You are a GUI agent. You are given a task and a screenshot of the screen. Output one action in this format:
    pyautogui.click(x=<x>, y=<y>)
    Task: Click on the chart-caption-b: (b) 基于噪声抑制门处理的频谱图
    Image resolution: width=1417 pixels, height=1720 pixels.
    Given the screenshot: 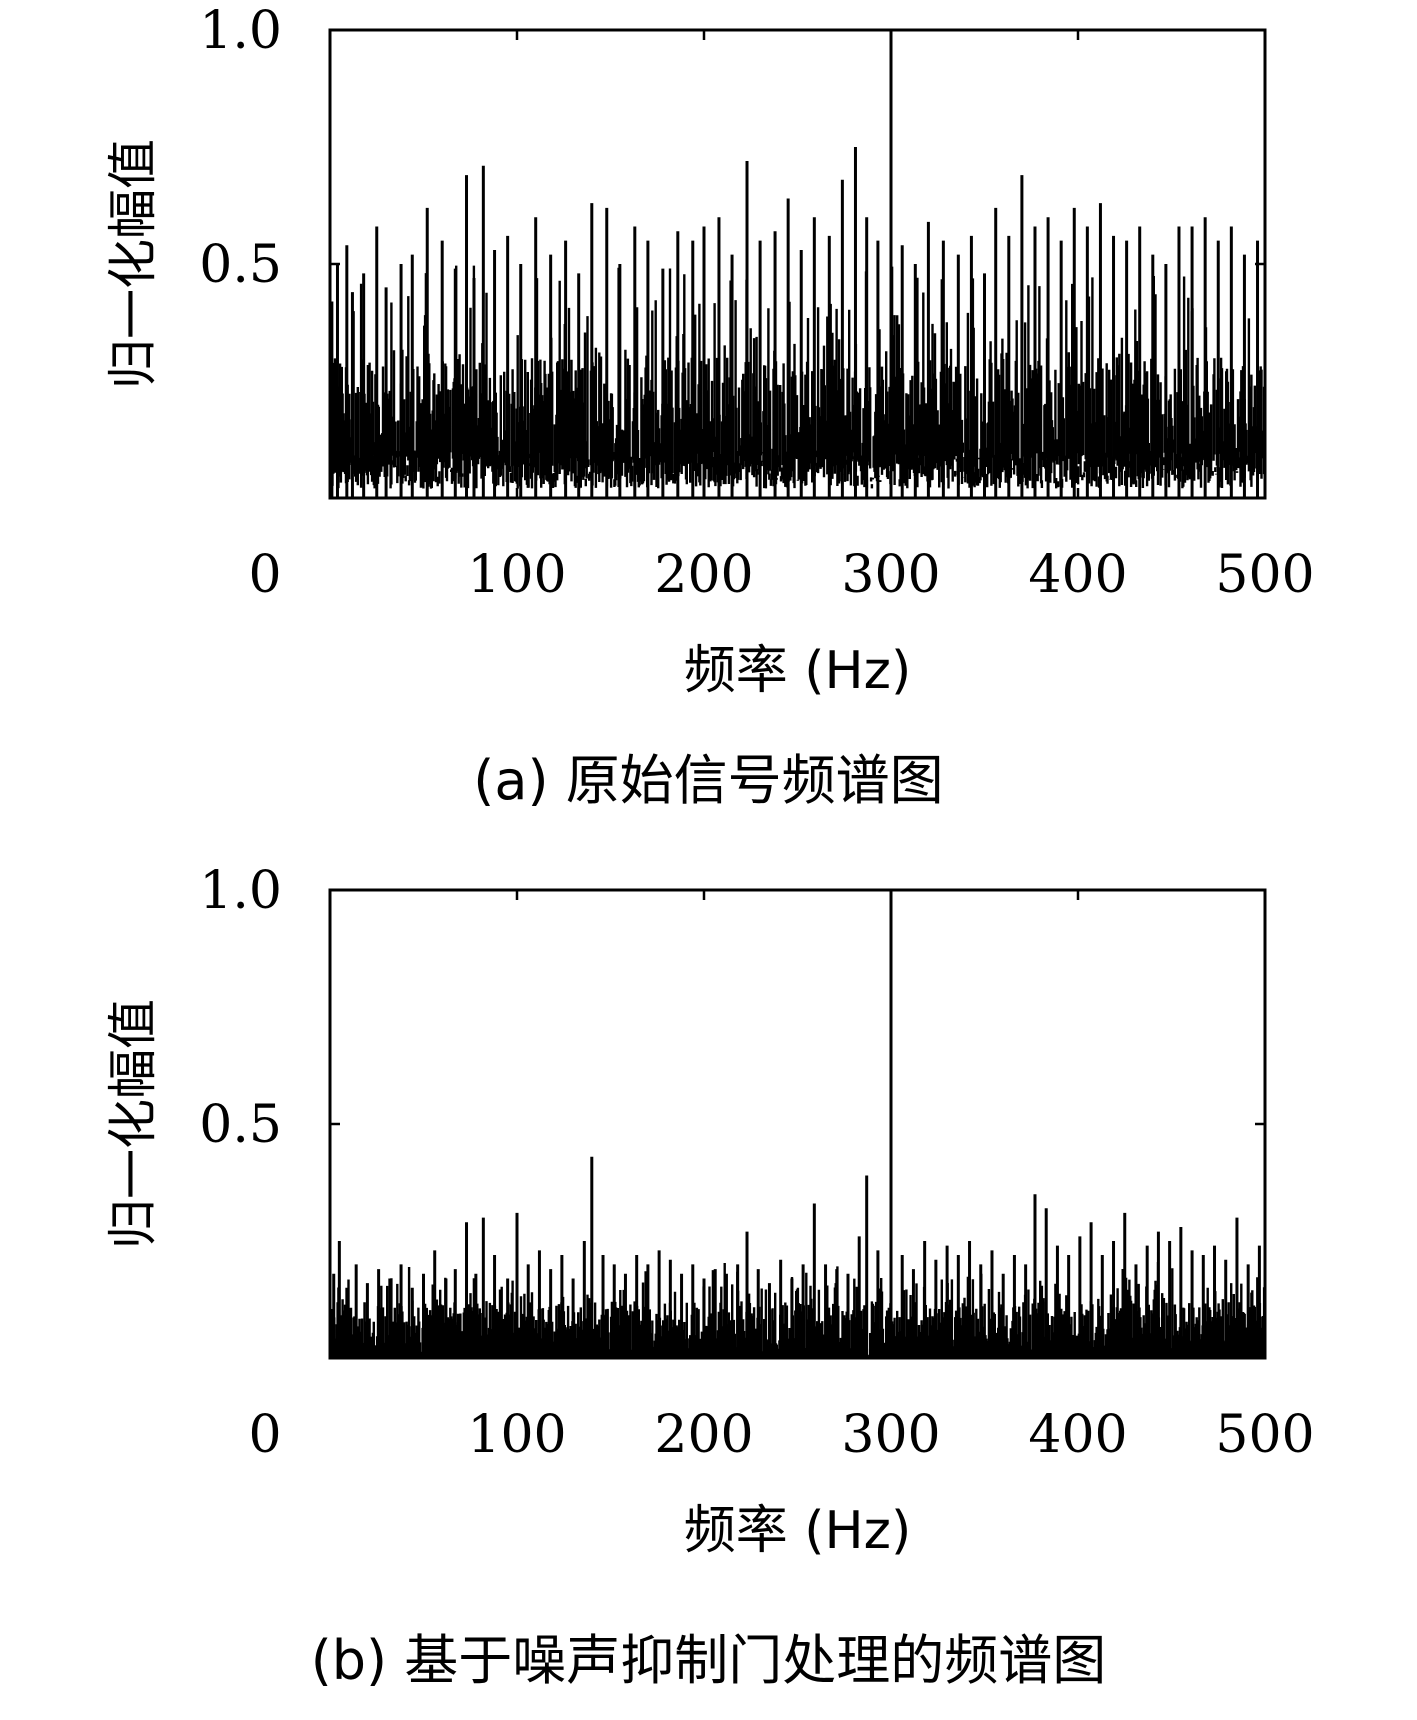 What is the action you would take?
    pyautogui.click(x=708, y=1660)
    